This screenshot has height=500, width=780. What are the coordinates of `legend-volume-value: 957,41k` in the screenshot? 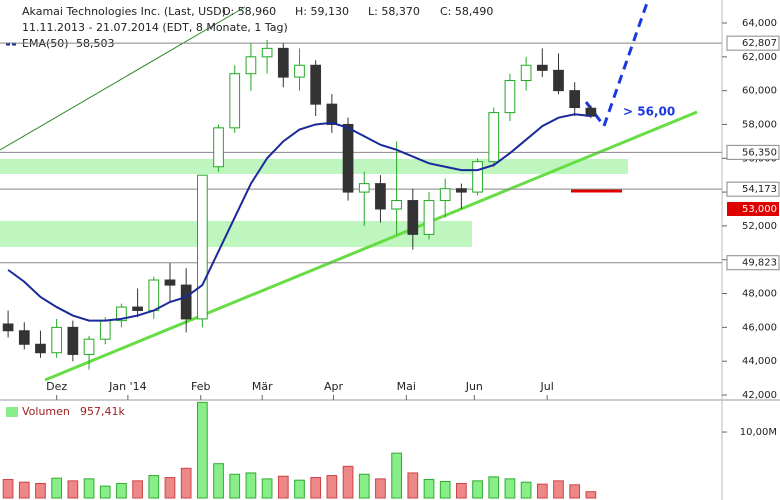 It's located at (102, 411).